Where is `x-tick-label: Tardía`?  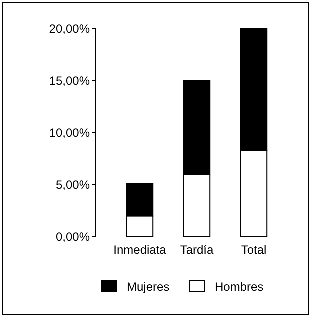 x-tick-label: Tardía is located at coordinates (197, 250).